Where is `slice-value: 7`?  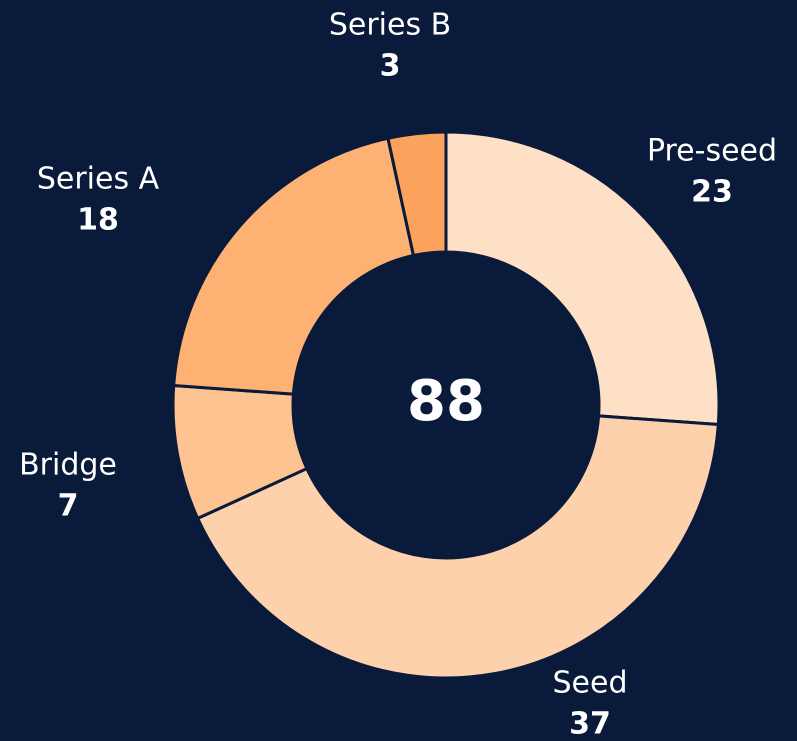
slice-value: 7 is located at coordinates (68, 506).